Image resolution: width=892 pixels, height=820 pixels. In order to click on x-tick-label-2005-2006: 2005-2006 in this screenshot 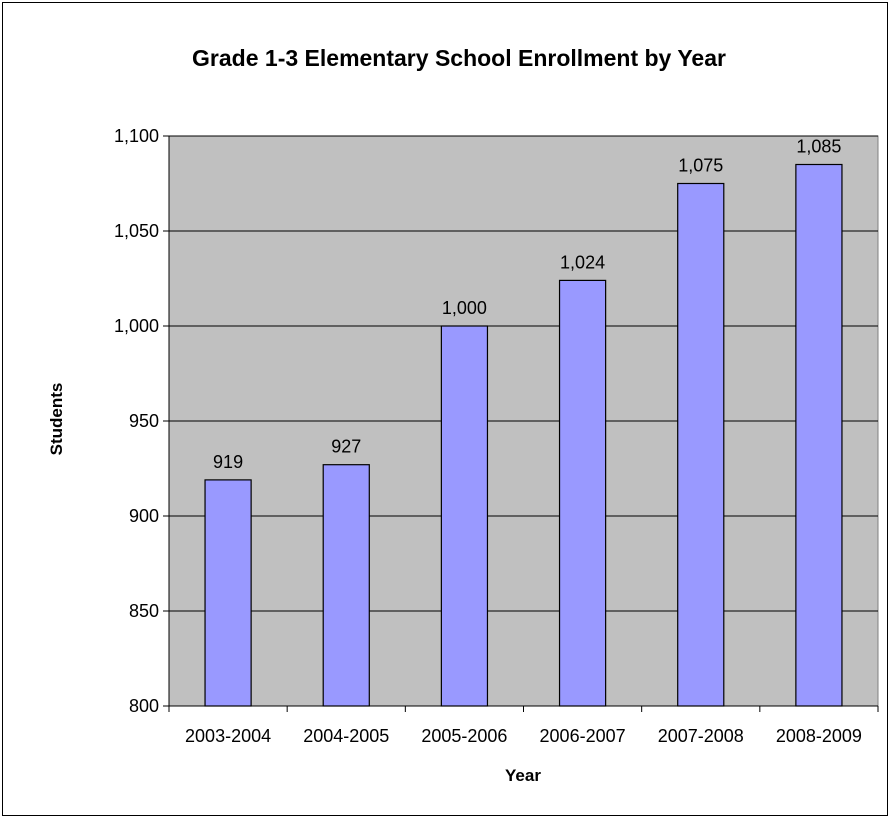, I will do `click(464, 736)`.